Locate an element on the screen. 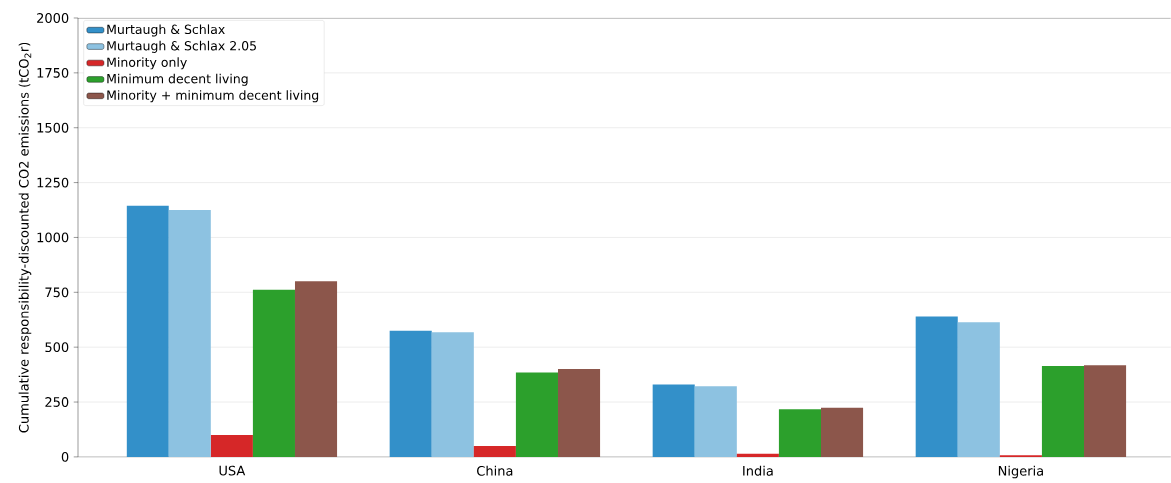 The height and width of the screenshot is (483, 1171). x-tick-label: China is located at coordinates (495, 470).